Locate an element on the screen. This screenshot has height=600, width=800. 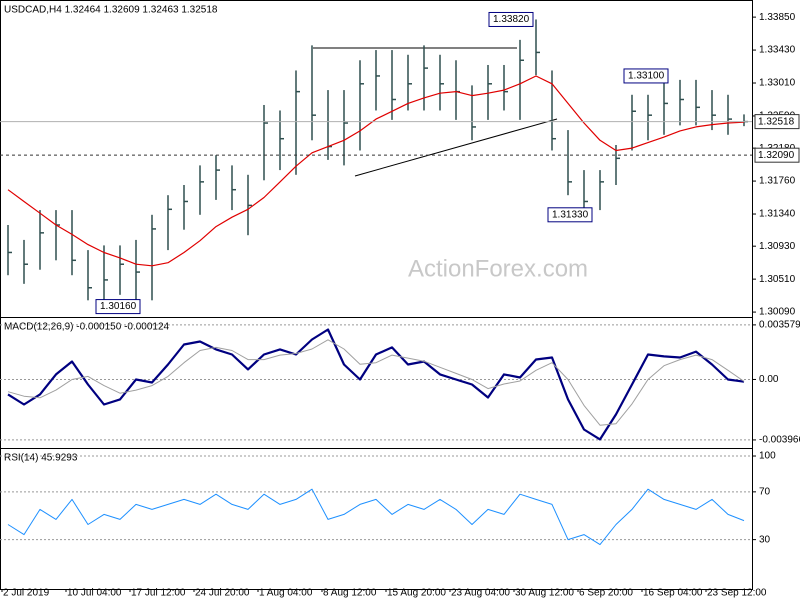
y-tick-label: 100 is located at coordinates (767, 456).